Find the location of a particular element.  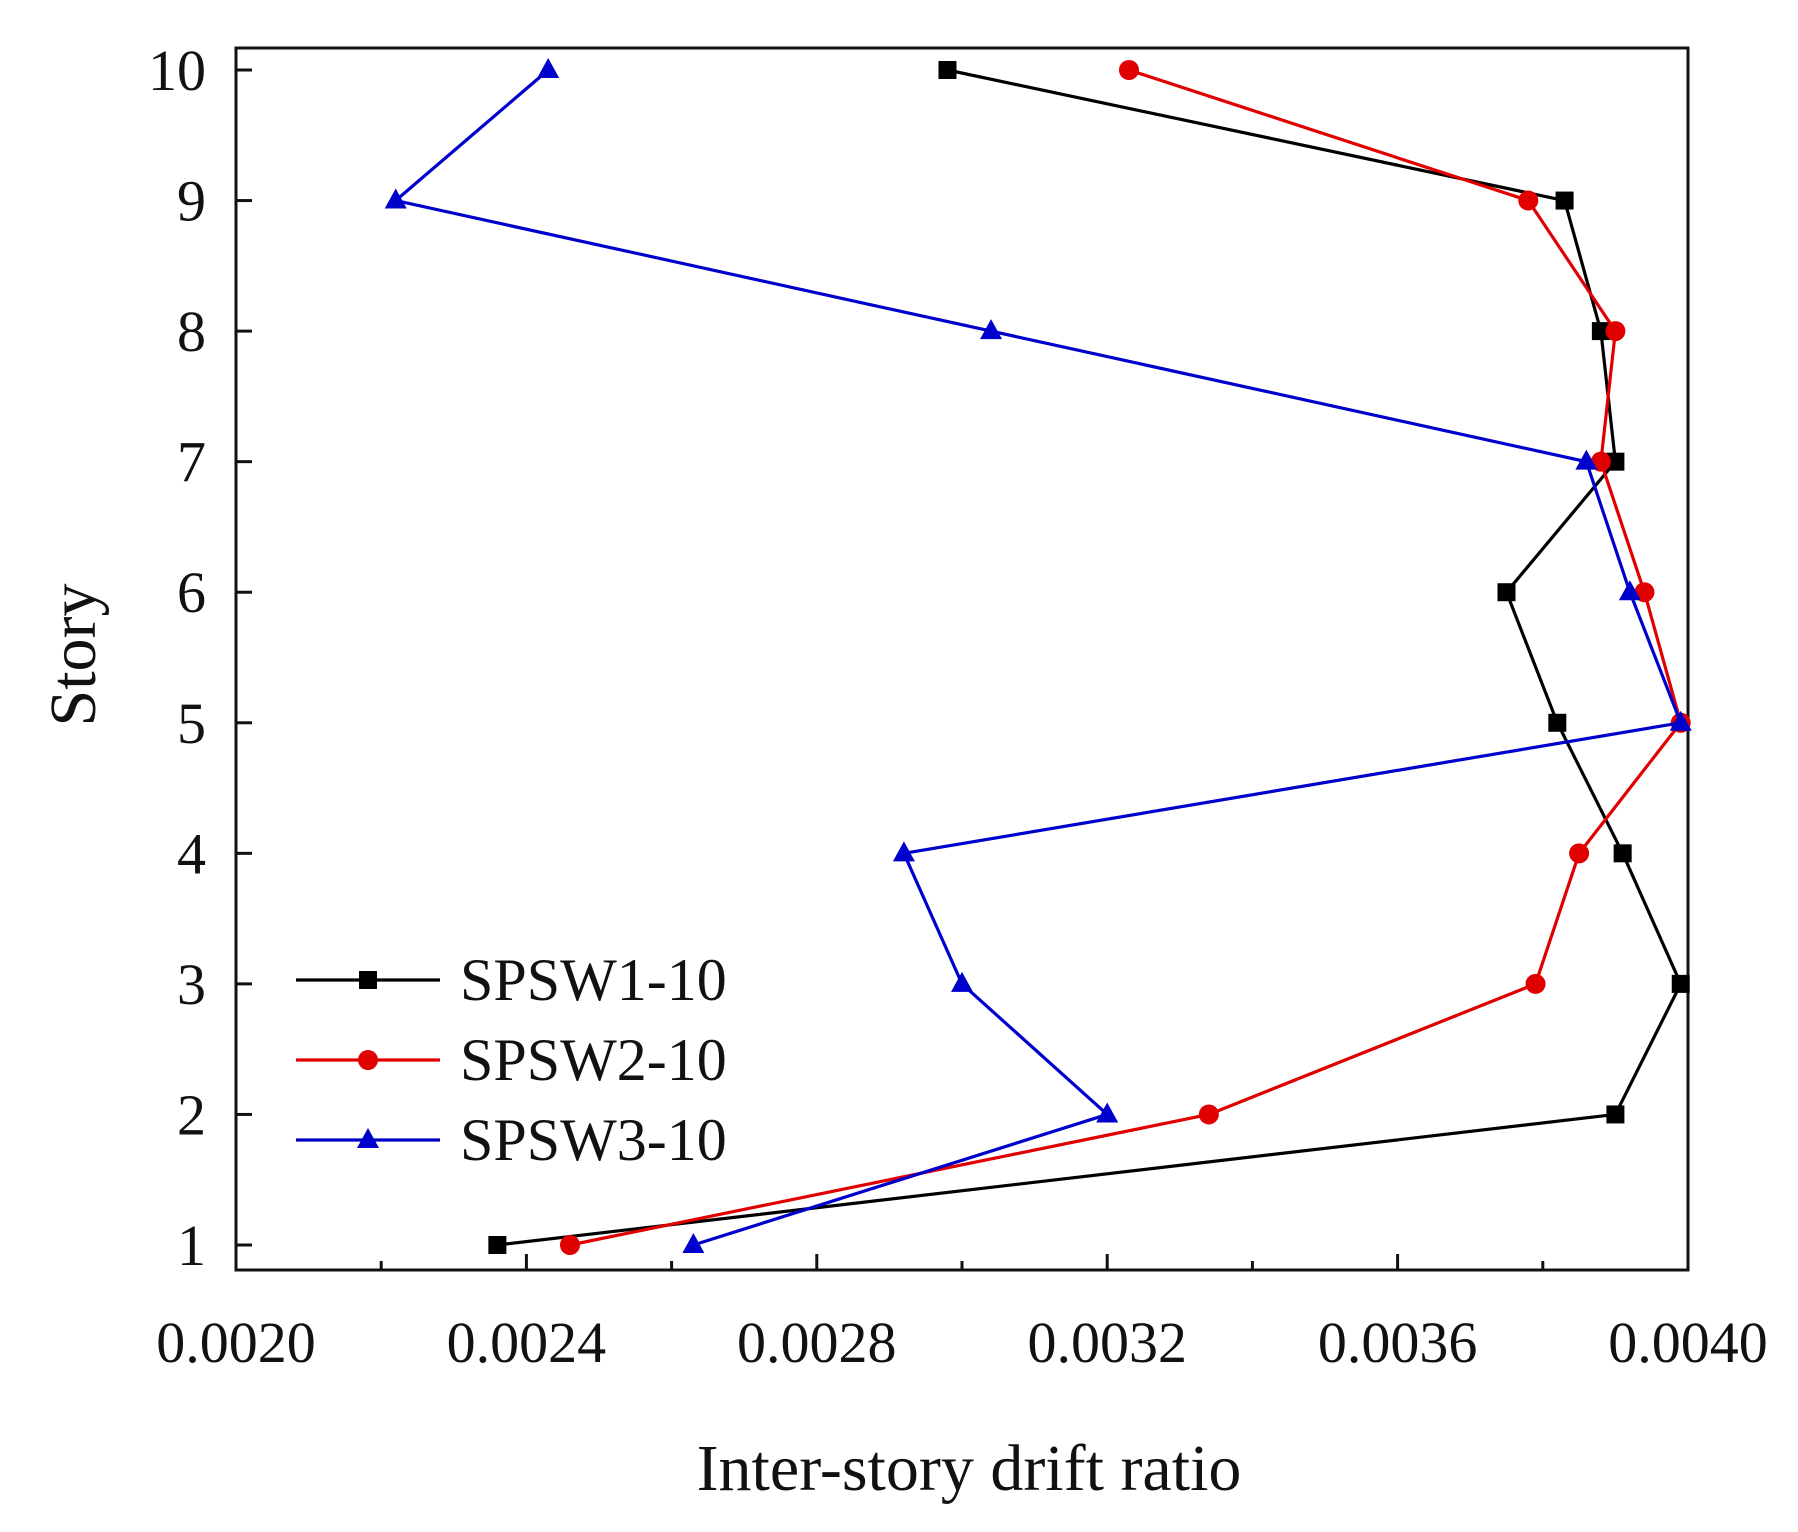

y-axis-title: Story is located at coordinates (73, 654).